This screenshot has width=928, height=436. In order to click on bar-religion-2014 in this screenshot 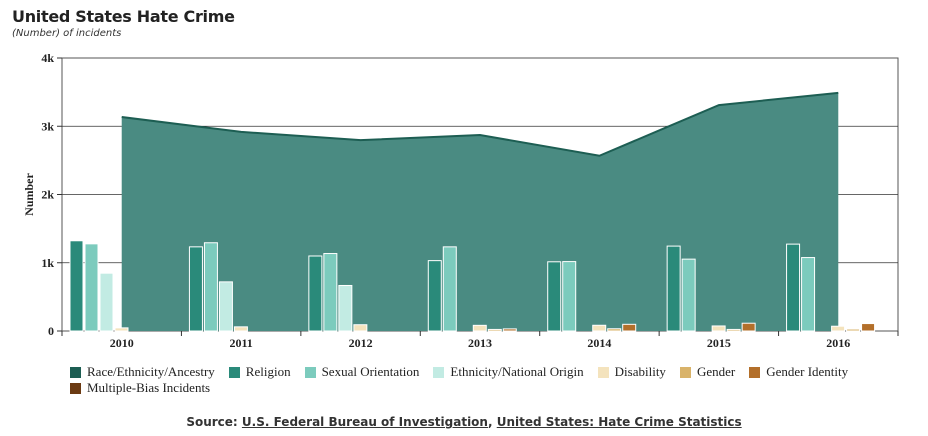, I will do `click(554, 296)`.